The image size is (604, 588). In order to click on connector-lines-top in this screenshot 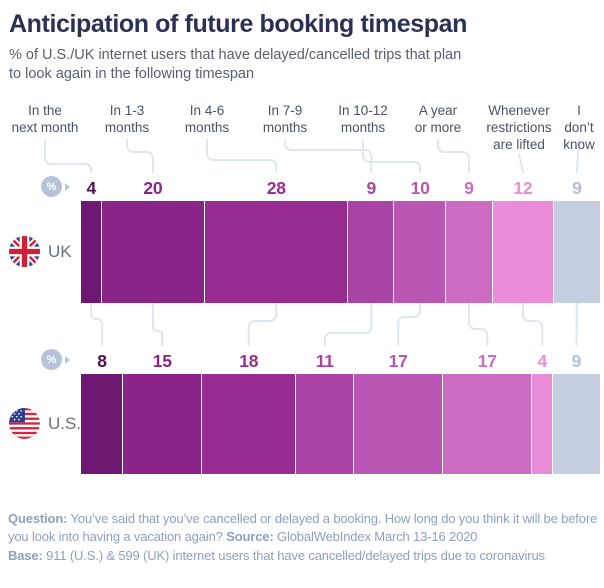, I will do `click(312, 155)`.